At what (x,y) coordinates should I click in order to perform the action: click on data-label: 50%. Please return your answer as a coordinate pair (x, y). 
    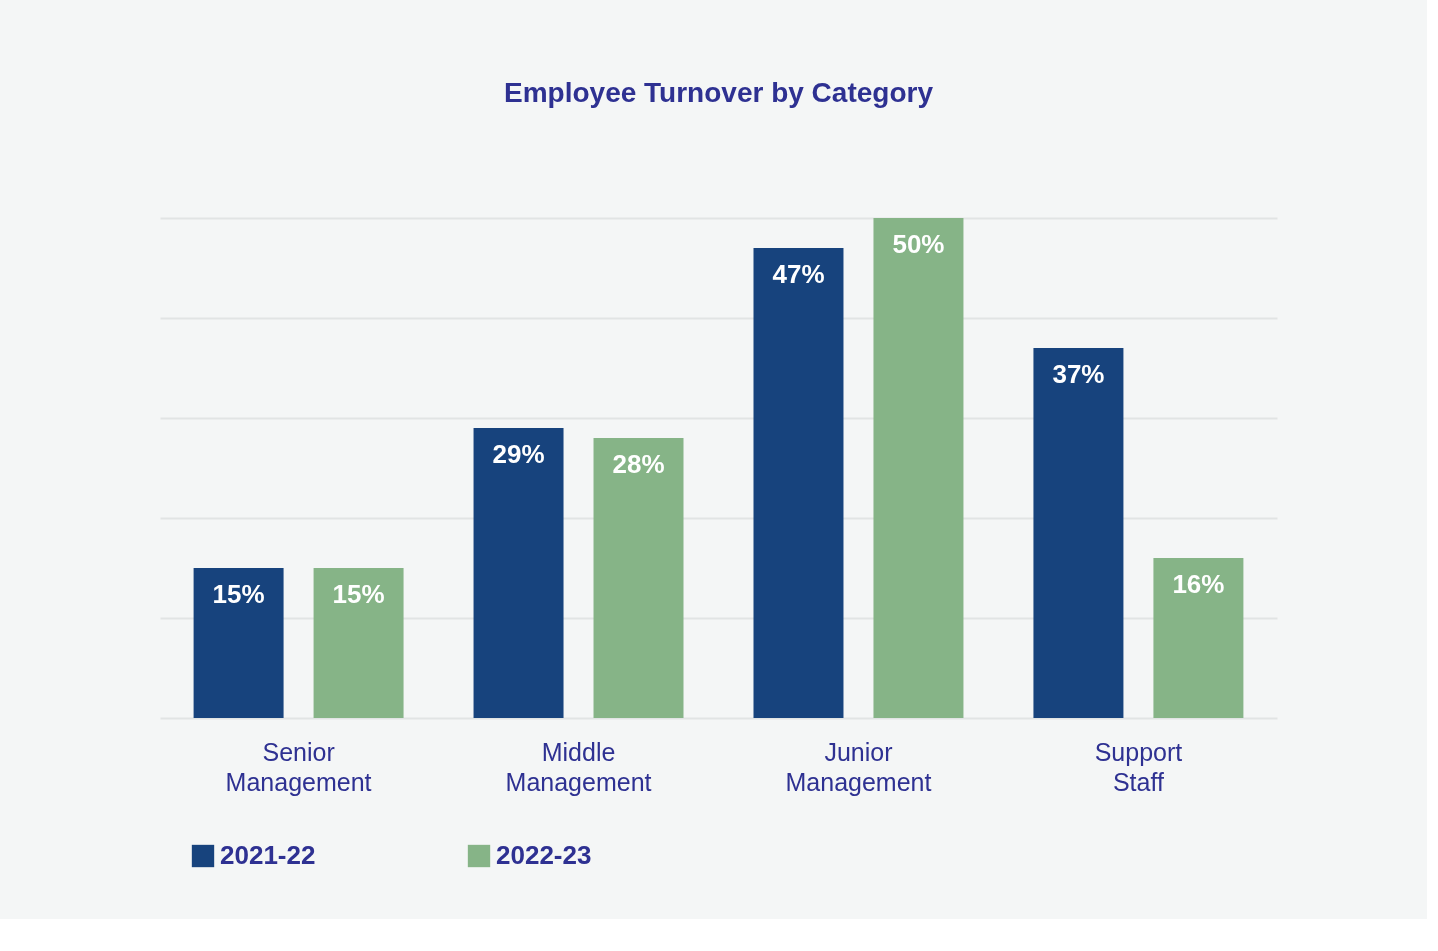
    Looking at the image, I should click on (918, 244).